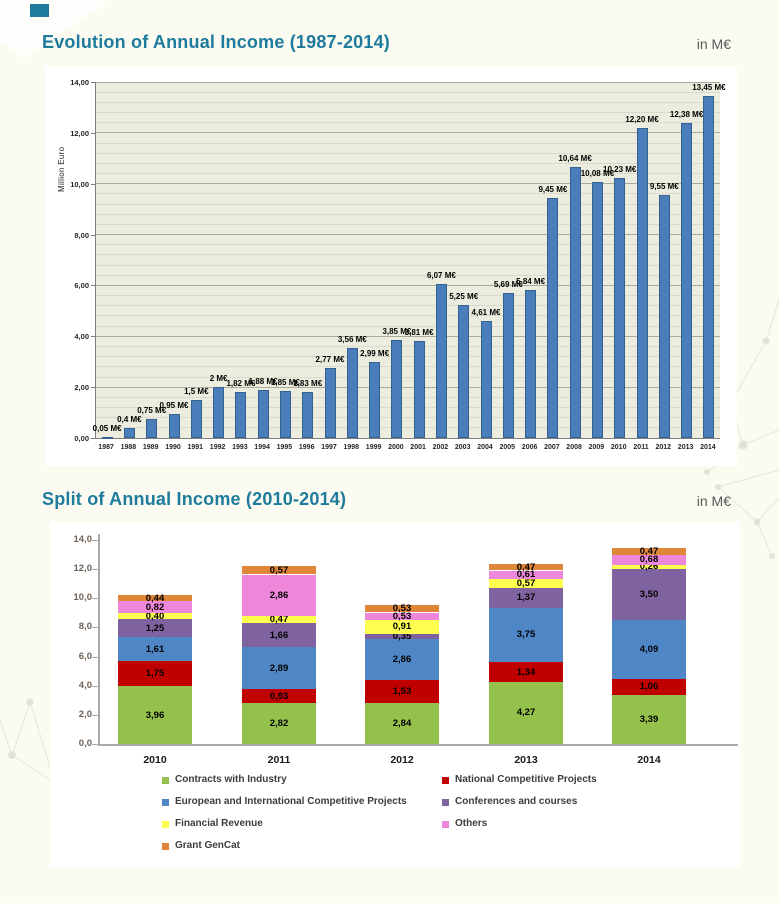 This screenshot has height=903, width=779. What do you see at coordinates (173, 447) in the screenshot?
I see `x-tick-label-1990: 1990` at bounding box center [173, 447].